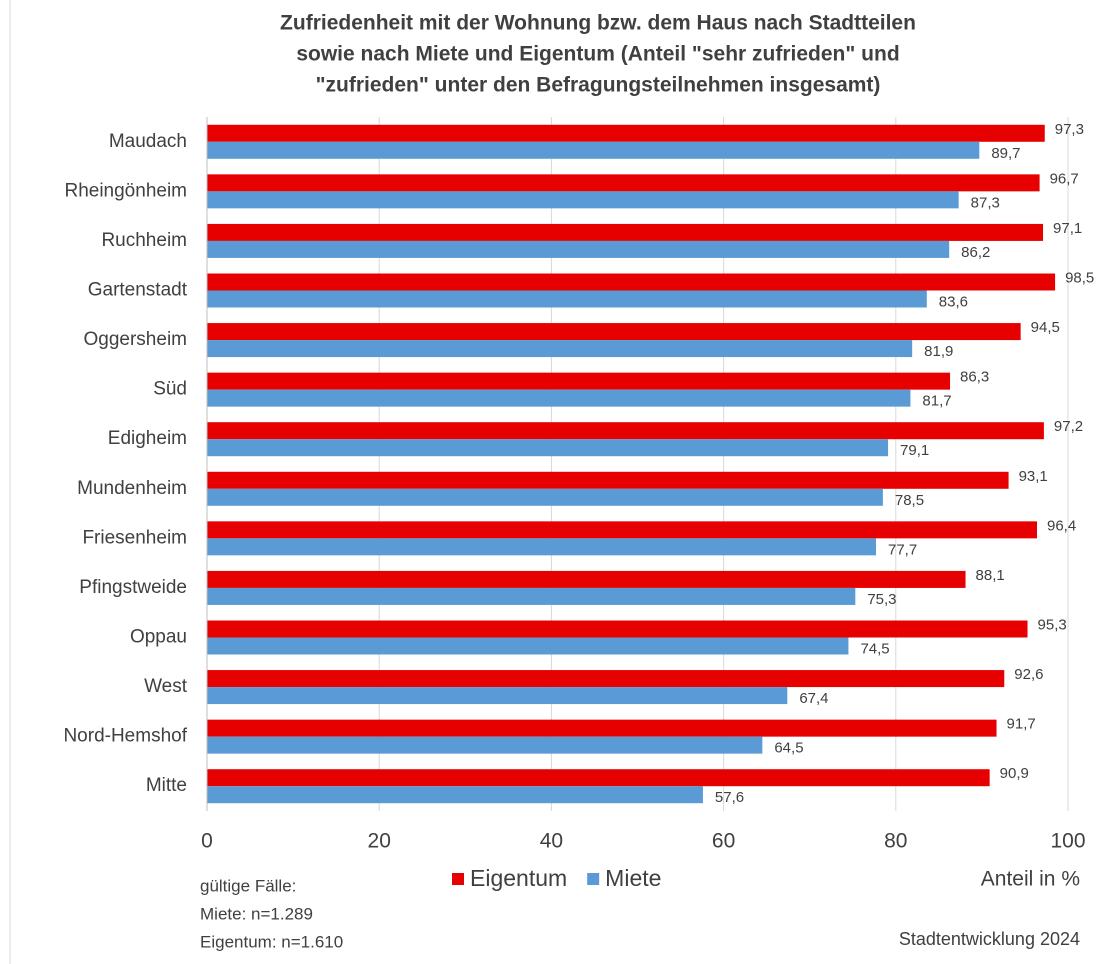  I want to click on value-label: 81,7, so click(936, 401).